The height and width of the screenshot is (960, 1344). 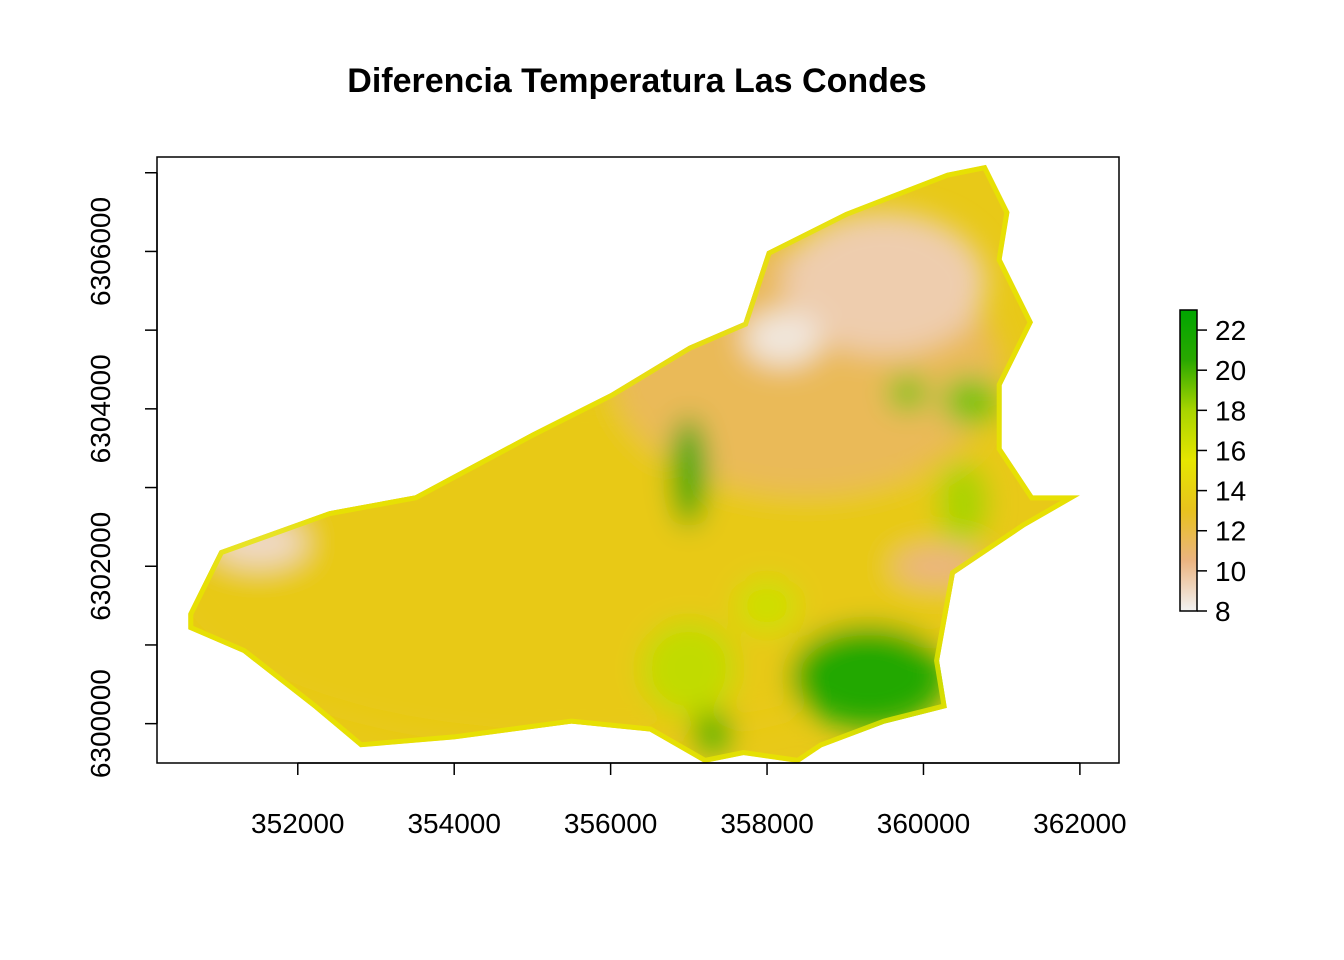 I want to click on legend-colorbar, so click(x=1188, y=460).